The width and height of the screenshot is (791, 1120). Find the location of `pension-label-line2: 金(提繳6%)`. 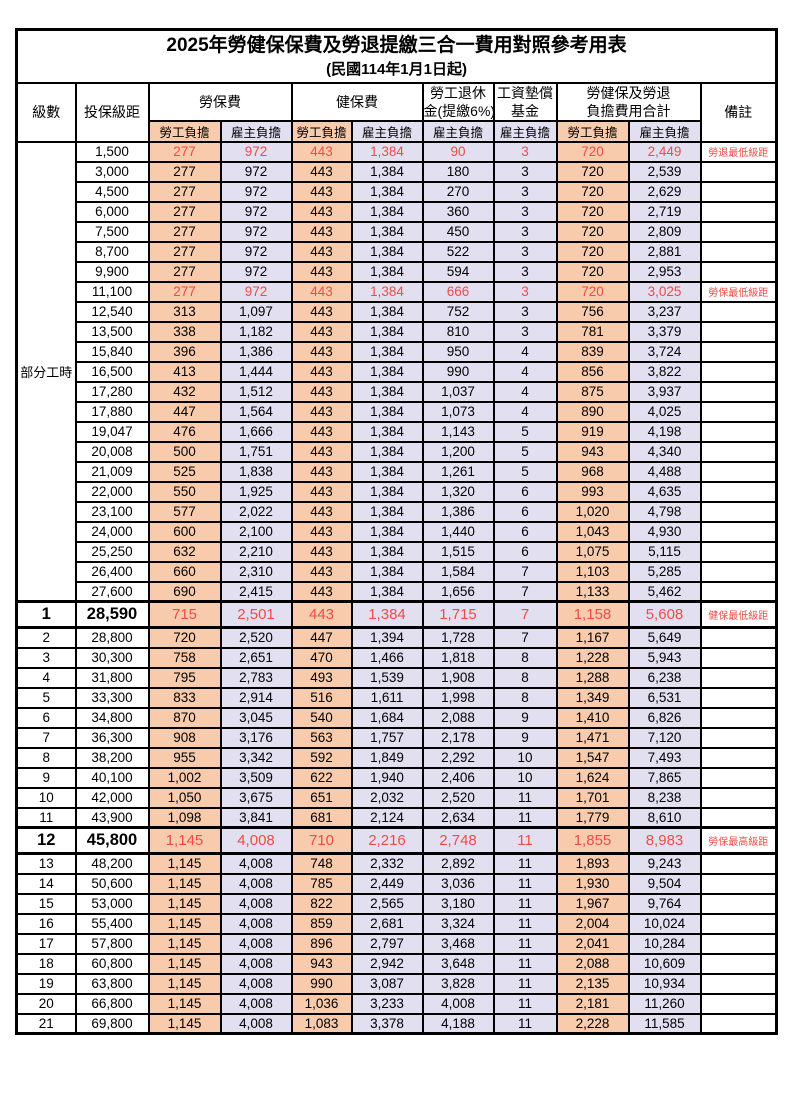

pension-label-line2: 金(提繳6%) is located at coordinates (458, 110).